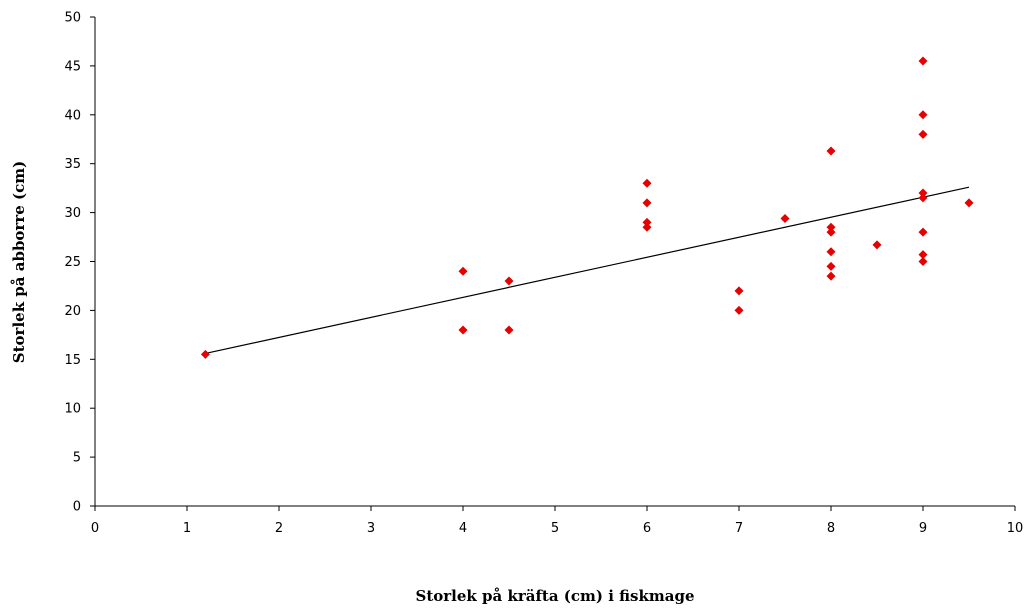 The height and width of the screenshot is (610, 1025). What do you see at coordinates (72, 66) in the screenshot?
I see `y-tick-label: 45` at bounding box center [72, 66].